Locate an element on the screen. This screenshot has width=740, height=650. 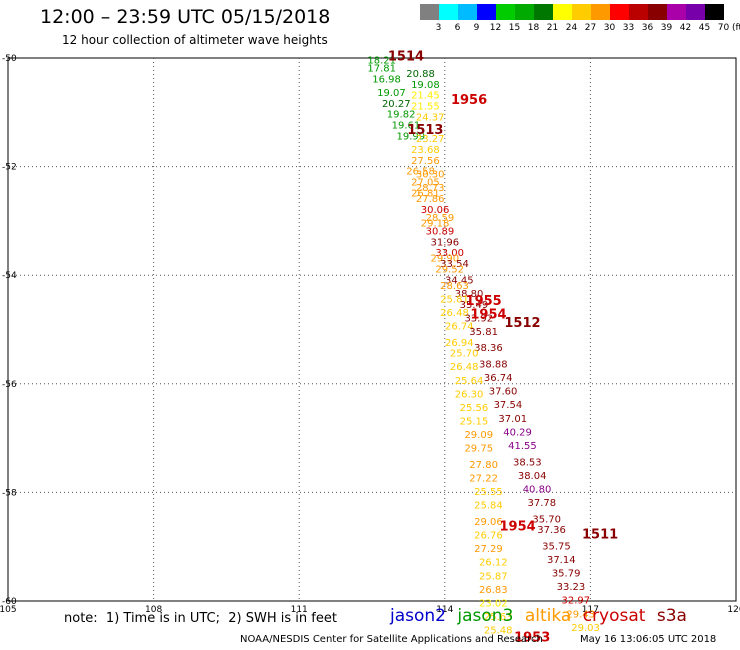
wave-height-label: 29.52 is located at coordinates (449, 269).